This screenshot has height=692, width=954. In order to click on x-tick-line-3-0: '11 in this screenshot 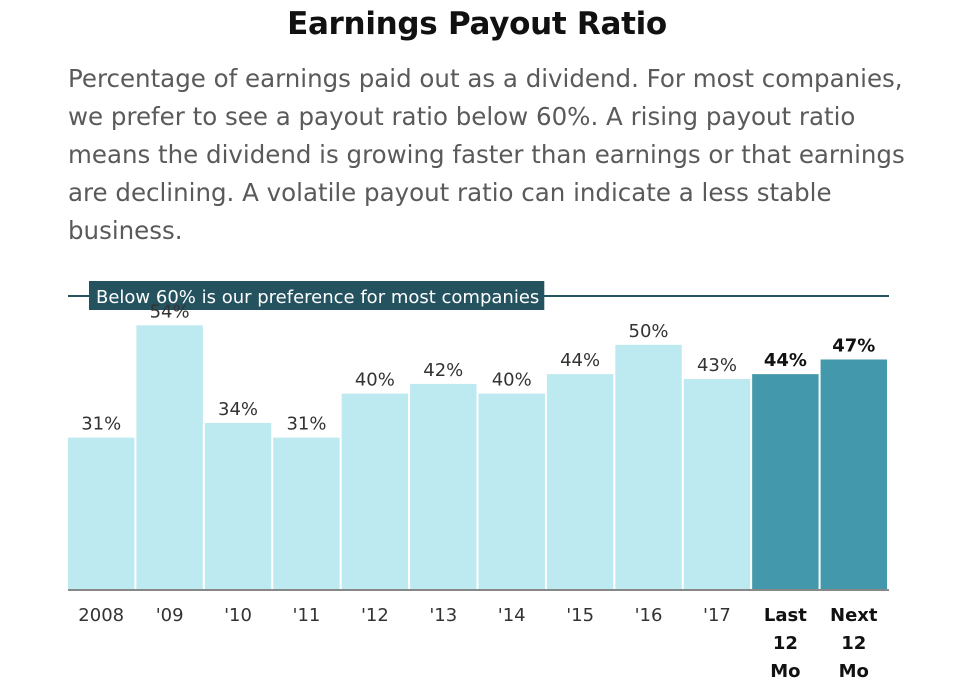, I will do `click(307, 615)`.